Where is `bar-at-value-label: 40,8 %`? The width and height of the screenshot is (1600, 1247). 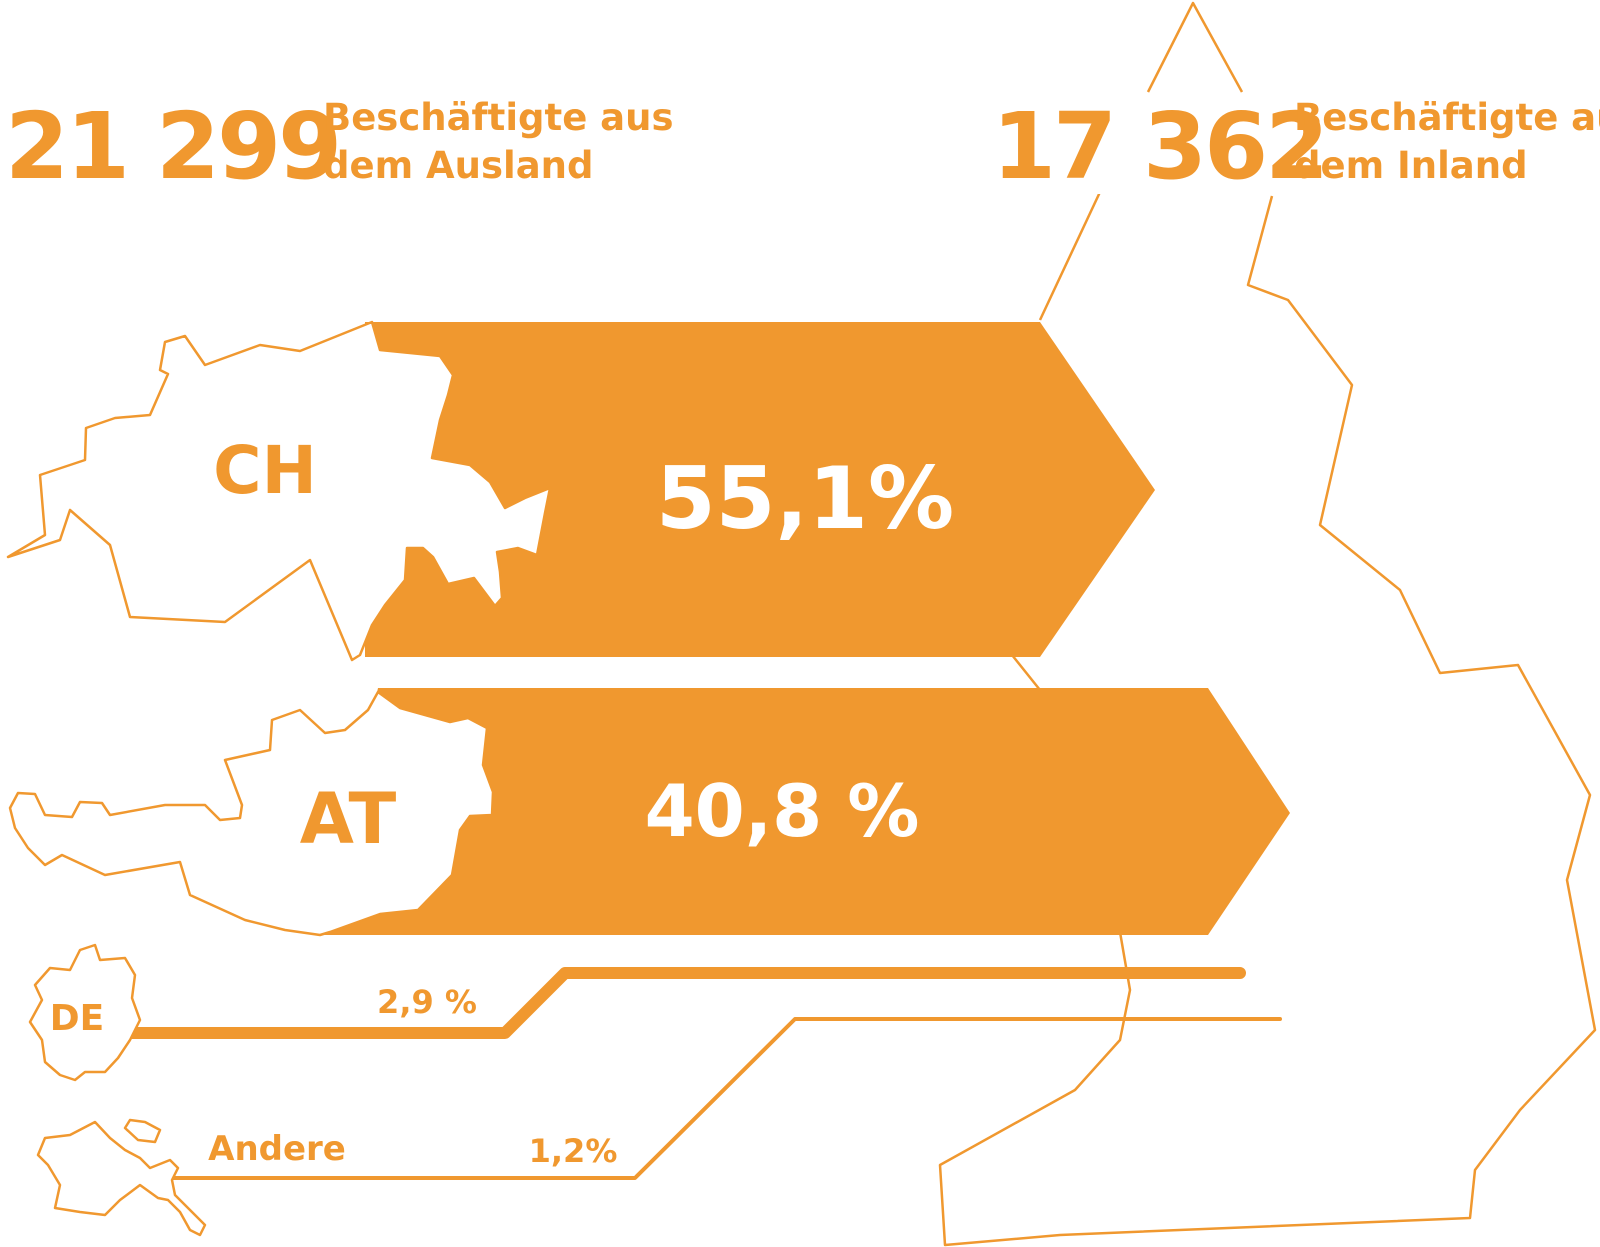
bar-at-value-label: 40,8 % is located at coordinates (782, 811).